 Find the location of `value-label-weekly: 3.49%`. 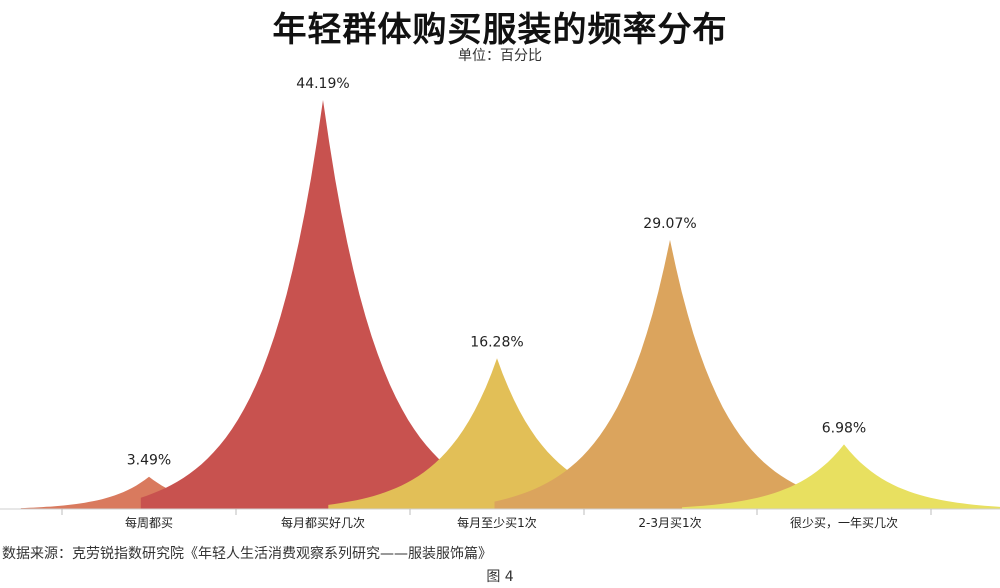

value-label-weekly: 3.49% is located at coordinates (149, 461).